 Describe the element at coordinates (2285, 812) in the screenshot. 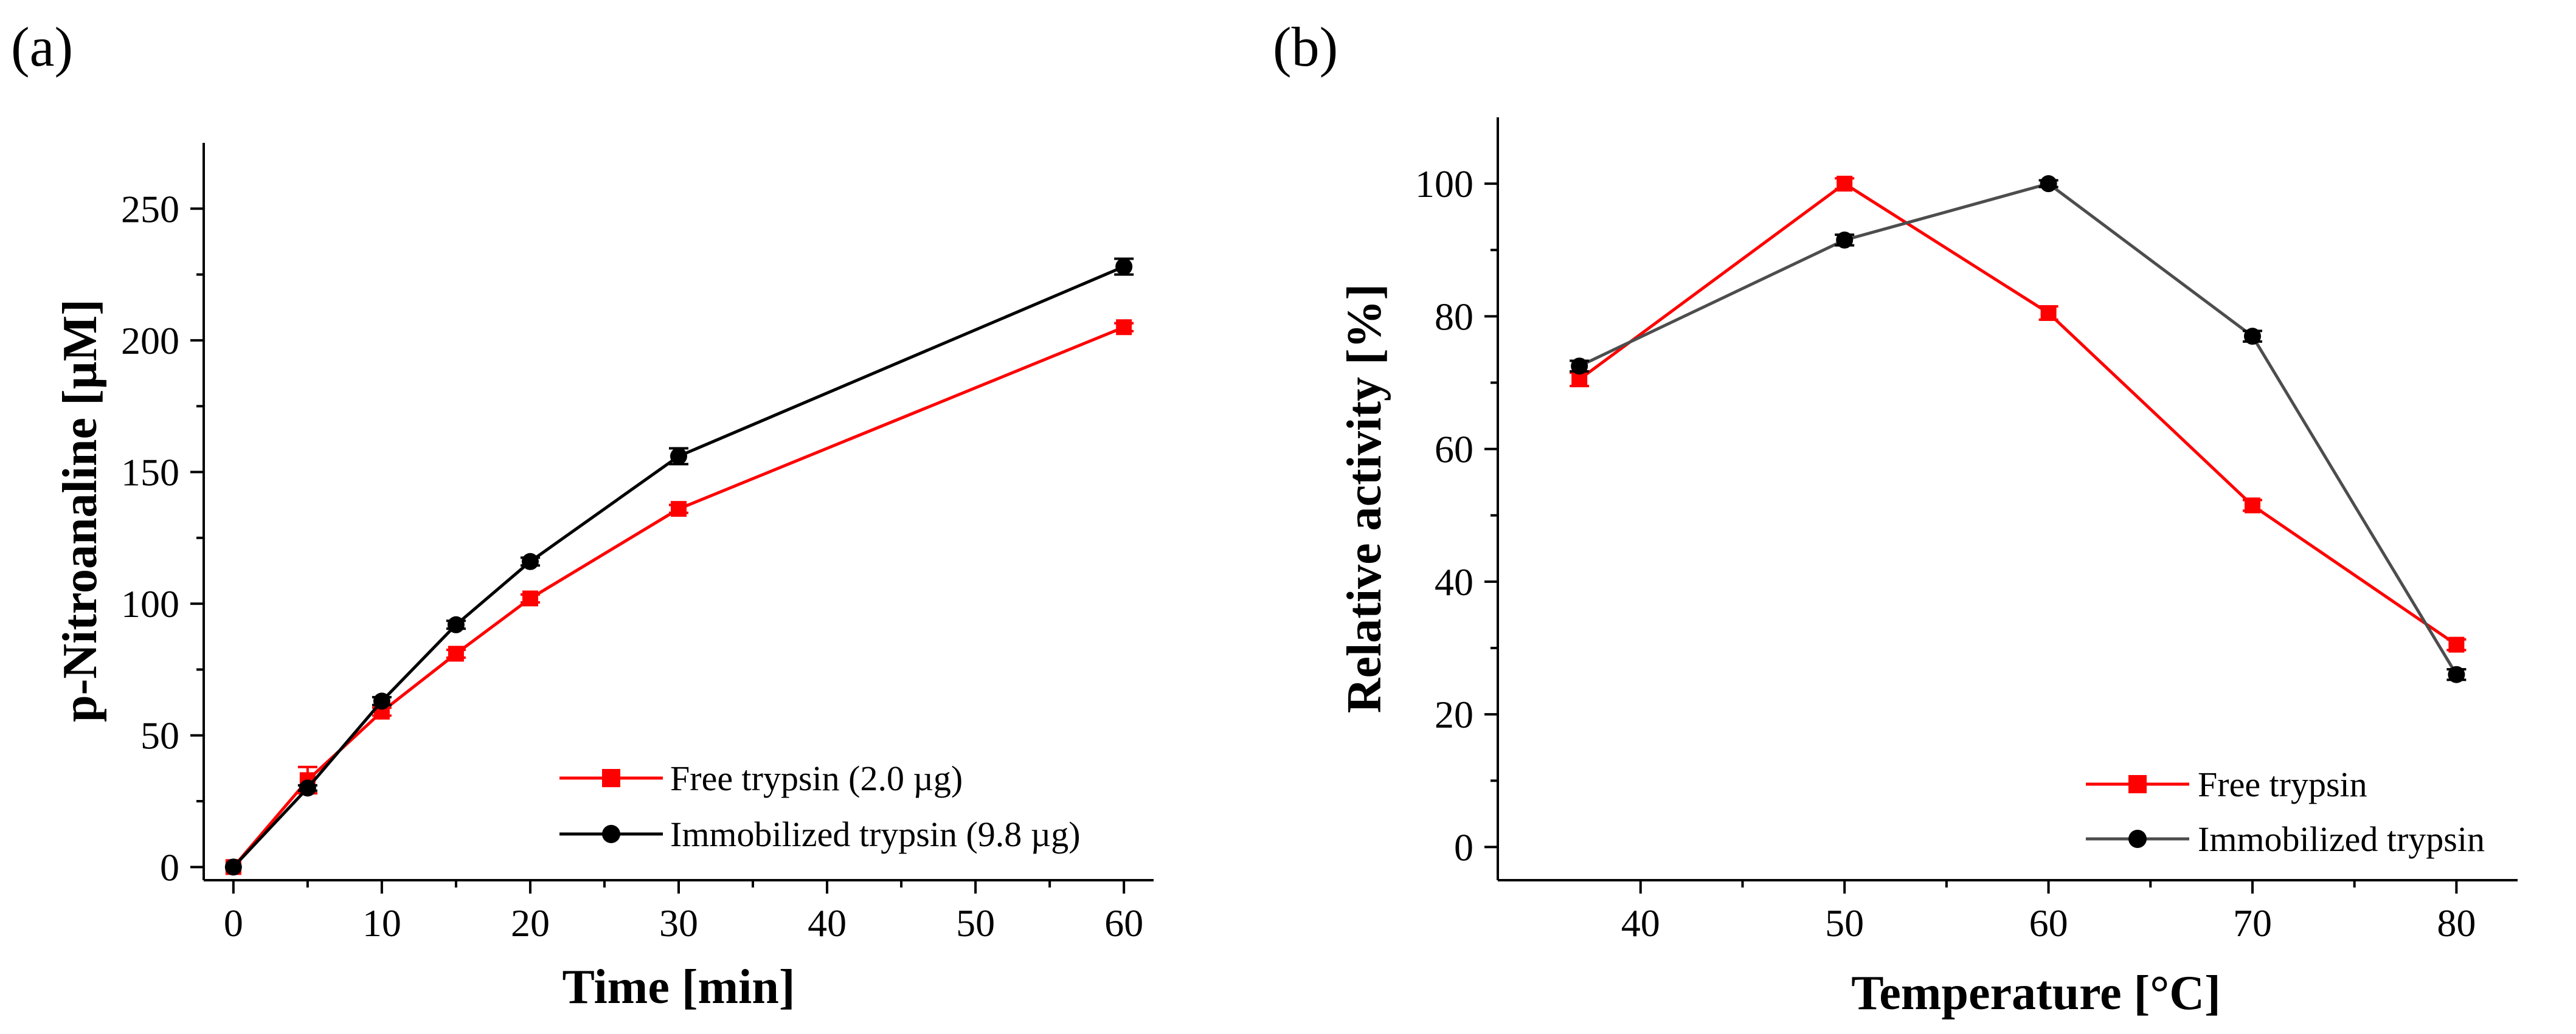

I see `panel-b-legend: Free trypsin Immobilized trypsin` at that location.